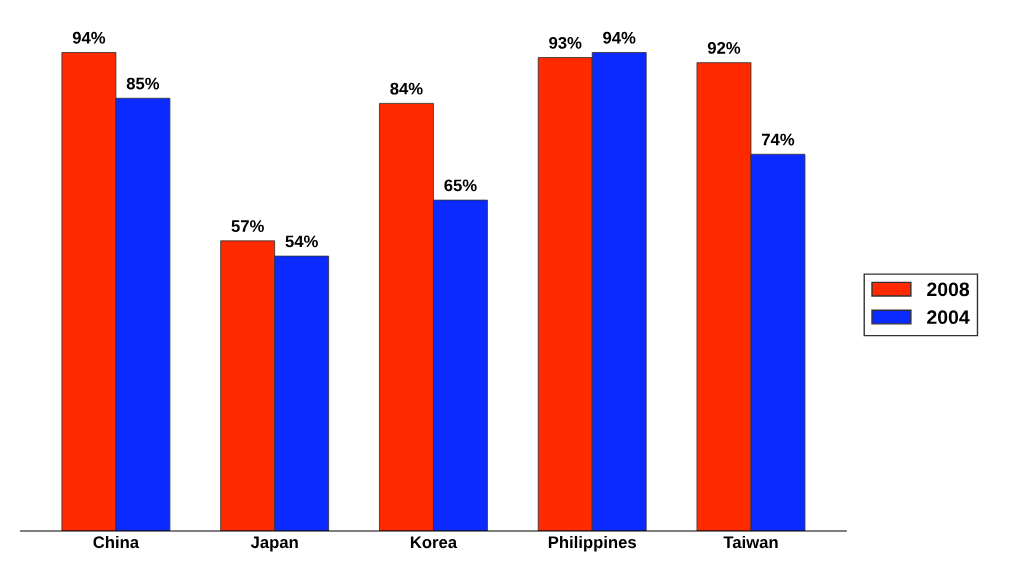 This screenshot has height=571, width=1032. Describe the element at coordinates (434, 542) in the screenshot. I see `x-tick-label: Korea` at that location.